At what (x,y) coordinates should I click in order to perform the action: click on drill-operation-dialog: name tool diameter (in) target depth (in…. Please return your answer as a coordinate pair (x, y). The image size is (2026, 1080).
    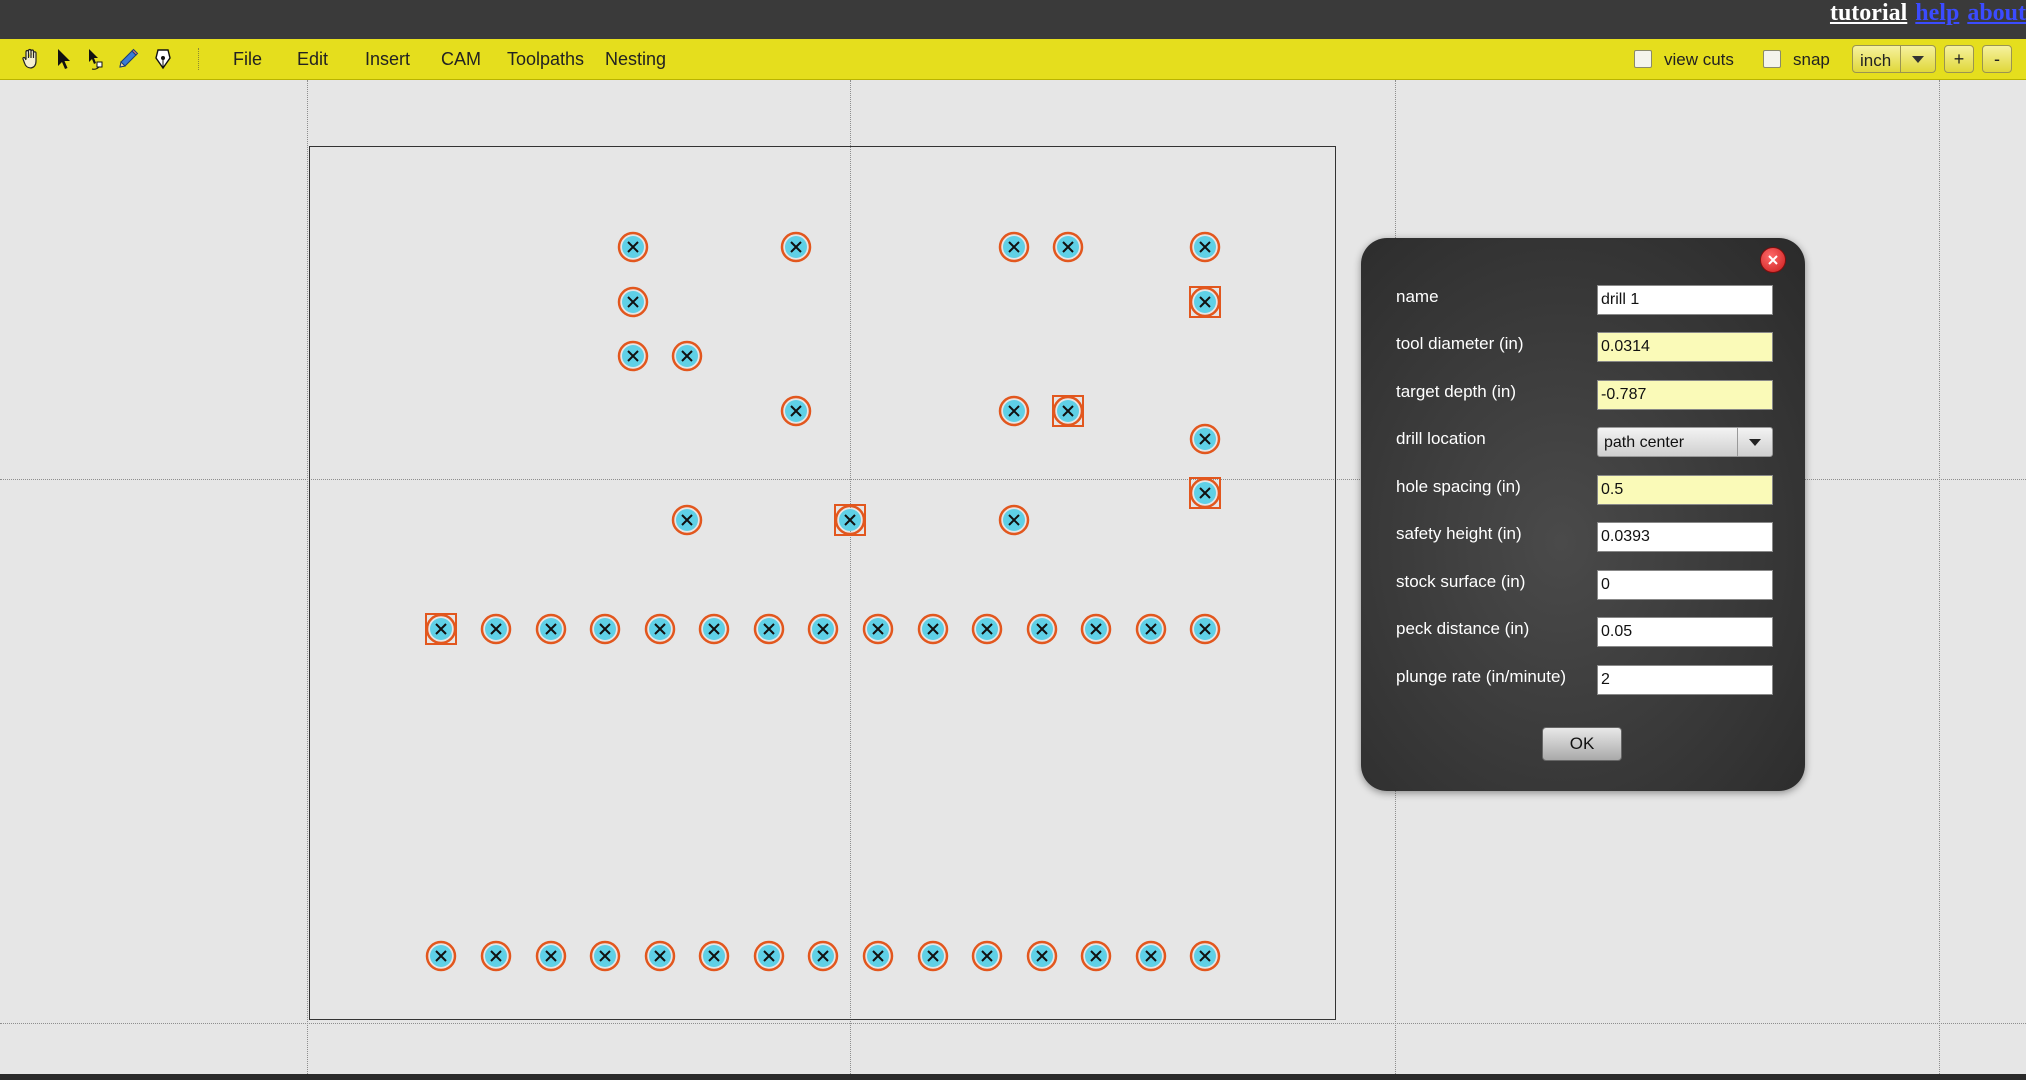
    Looking at the image, I should click on (1583, 514).